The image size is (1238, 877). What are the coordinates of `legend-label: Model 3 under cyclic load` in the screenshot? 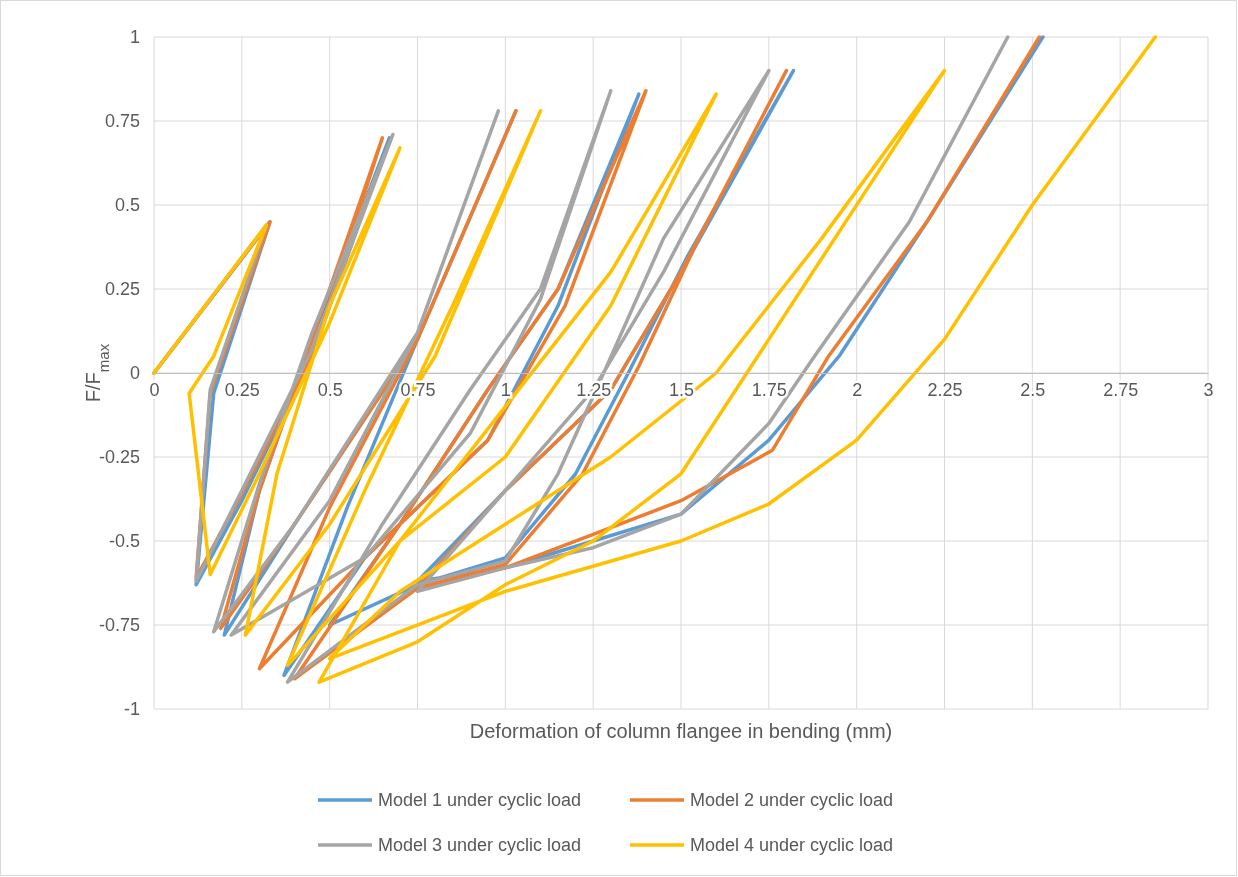 It's located at (480, 845).